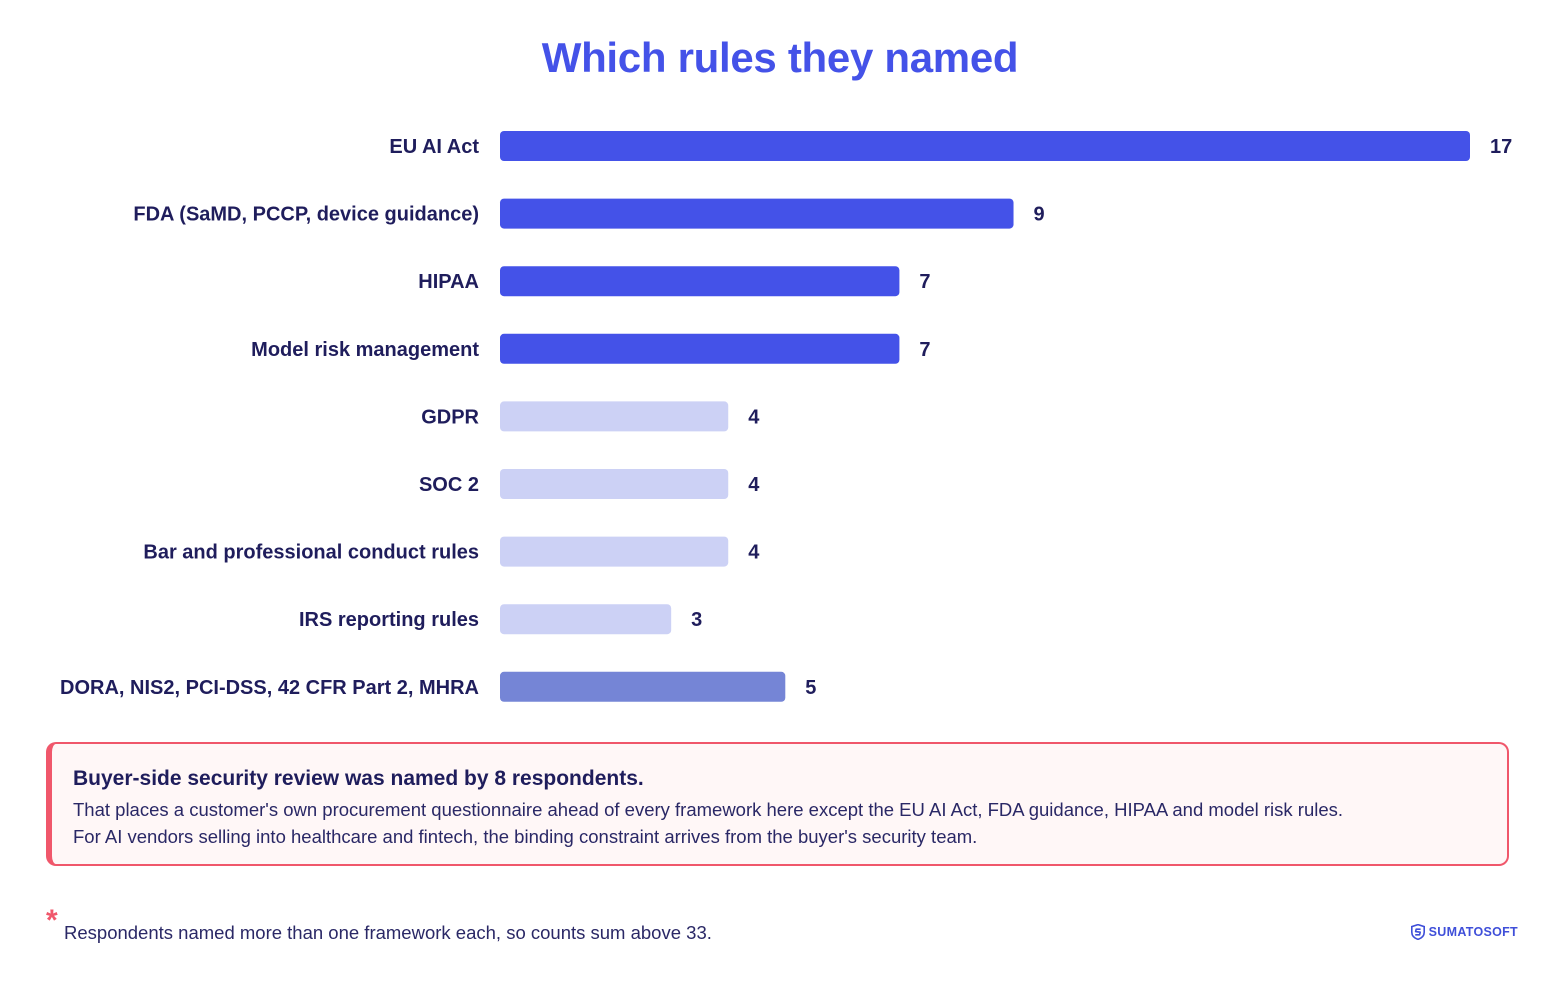 The image size is (1560, 990). What do you see at coordinates (448, 282) in the screenshot?
I see `category-label-hipaa: HIPAA` at bounding box center [448, 282].